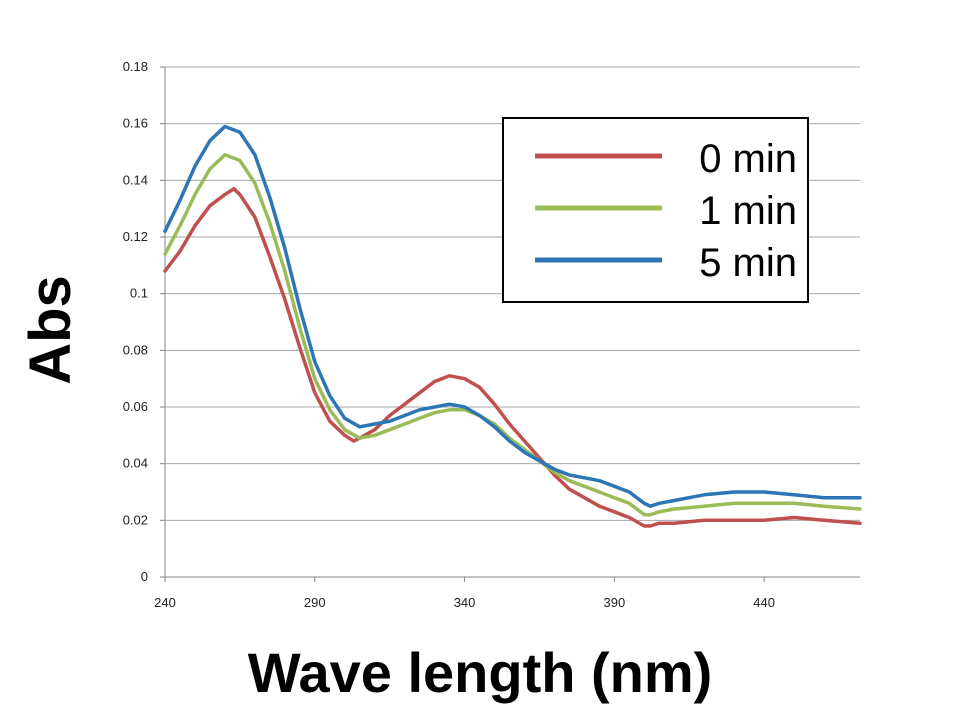  Describe the element at coordinates (480, 672) in the screenshot. I see `x-axis-title: Wave length (nm)` at that location.